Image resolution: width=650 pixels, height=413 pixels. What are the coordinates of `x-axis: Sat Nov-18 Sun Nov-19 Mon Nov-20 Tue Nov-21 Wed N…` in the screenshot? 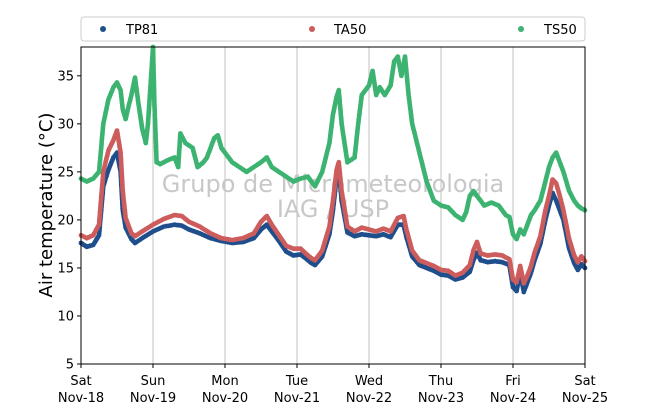 It's located at (333, 385).